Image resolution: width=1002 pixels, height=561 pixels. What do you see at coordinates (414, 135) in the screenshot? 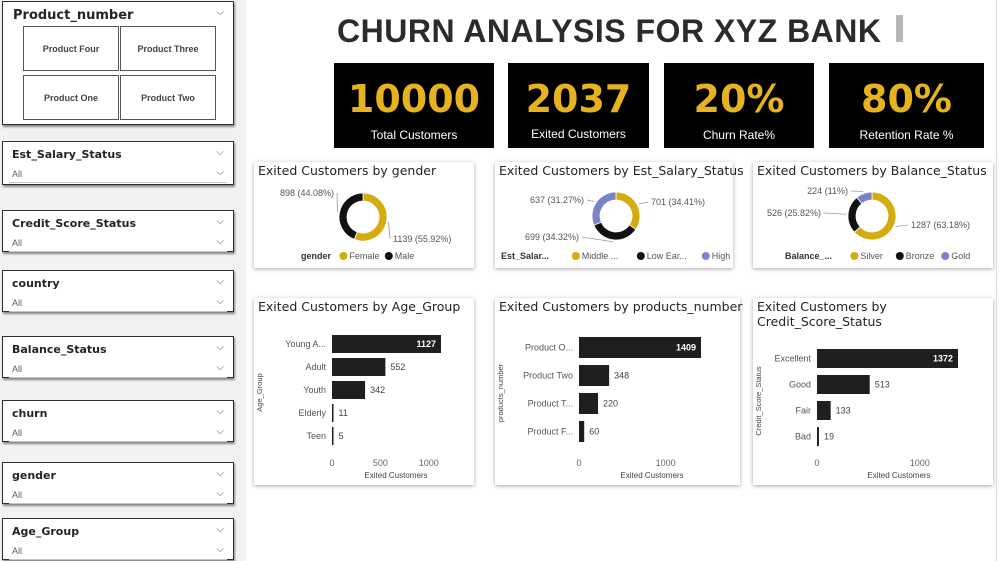
I see `kpi-label: Total Customers` at bounding box center [414, 135].